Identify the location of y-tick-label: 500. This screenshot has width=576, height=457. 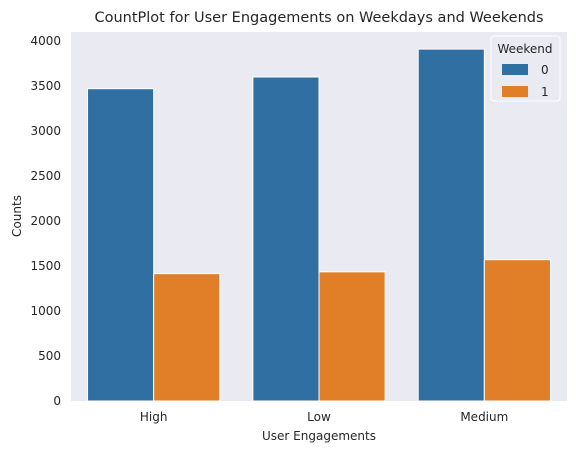
(49, 356).